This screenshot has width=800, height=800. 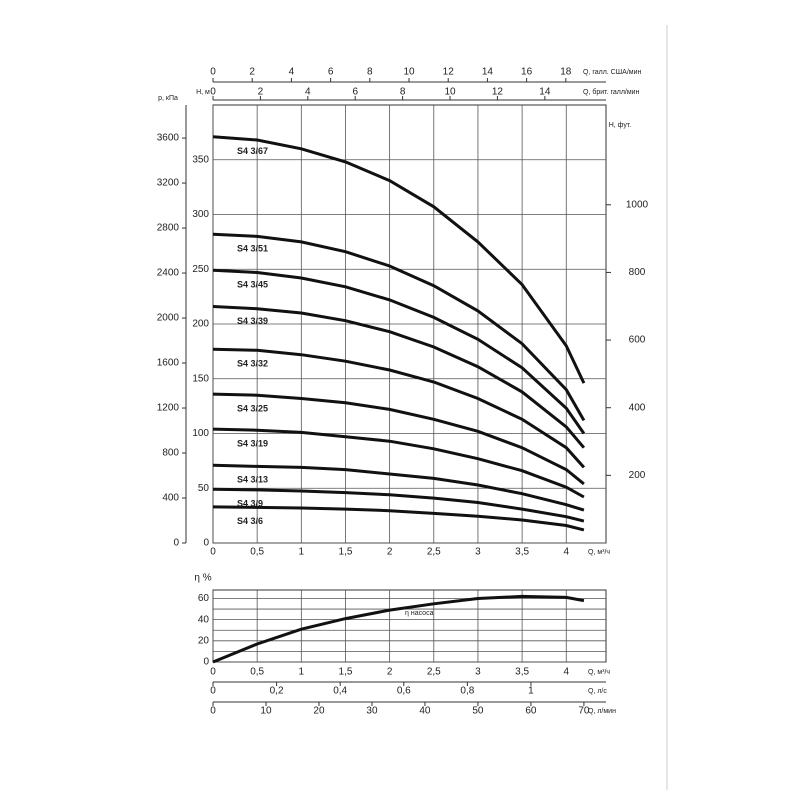 I want to click on p-tick-label: 2800, so click(x=168, y=228).